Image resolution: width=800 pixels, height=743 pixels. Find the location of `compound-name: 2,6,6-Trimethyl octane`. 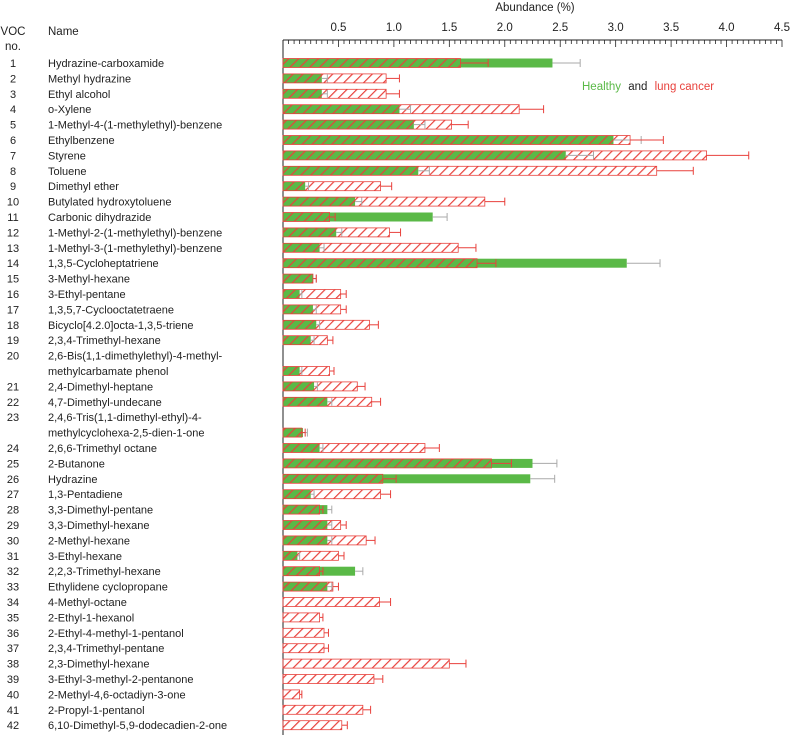

compound-name: 2,6,6-Trimethyl octane is located at coordinates (102, 449).